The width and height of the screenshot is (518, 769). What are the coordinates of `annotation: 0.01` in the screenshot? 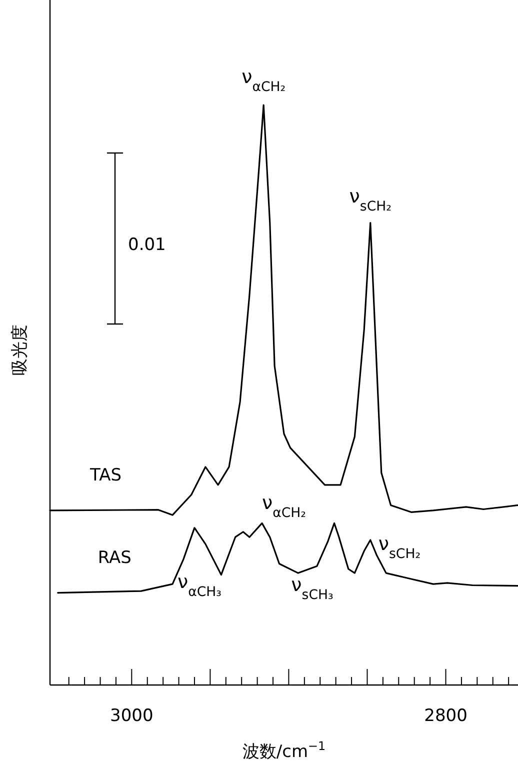 It's located at (147, 245).